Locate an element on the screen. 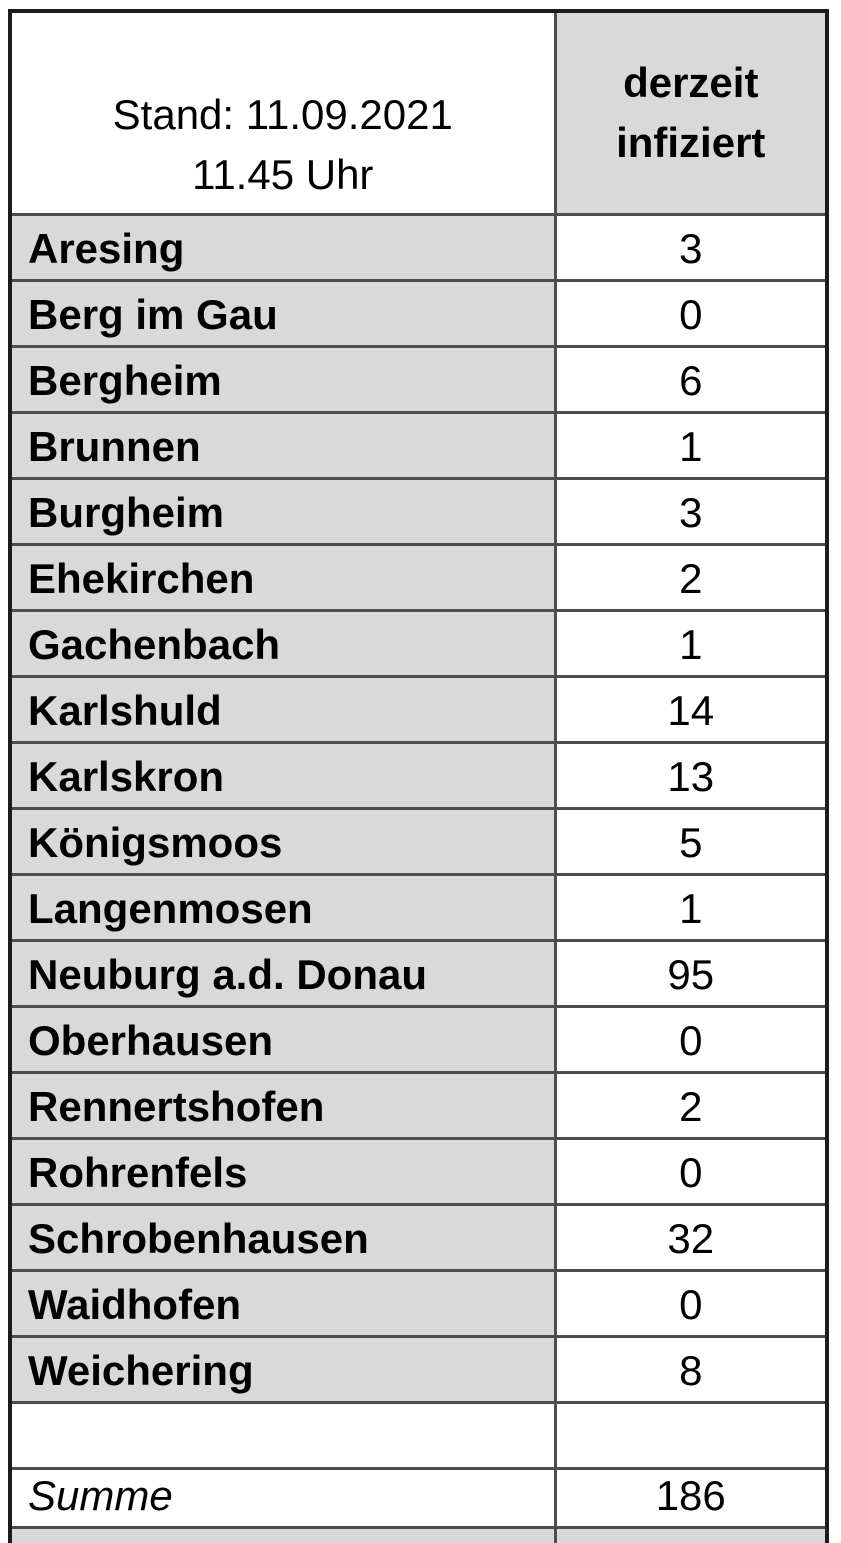  table-row: Waidhofen 0 is located at coordinates (418, 1303).